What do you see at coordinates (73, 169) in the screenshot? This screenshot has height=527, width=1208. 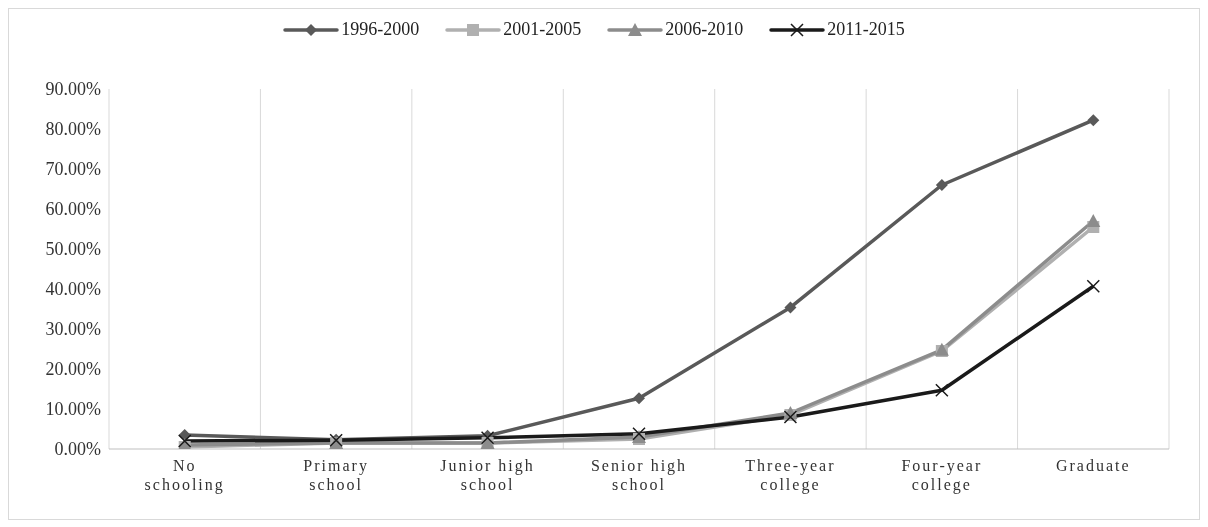 I see `y-tick-label: 70.00%` at bounding box center [73, 169].